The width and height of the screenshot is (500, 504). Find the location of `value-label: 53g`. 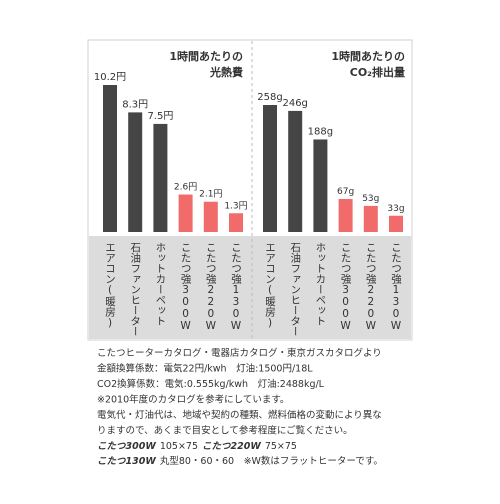

value-label: 53g is located at coordinates (370, 199).